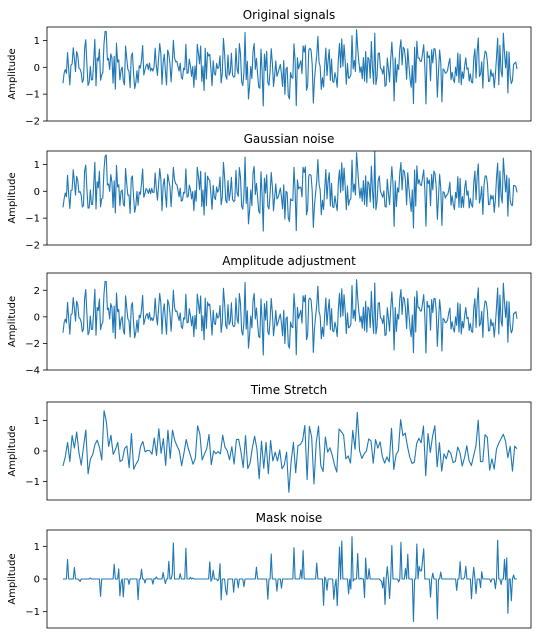 The width and height of the screenshot is (550, 640). Describe the element at coordinates (37, 291) in the screenshot. I see `y-tick-label: 2` at that location.